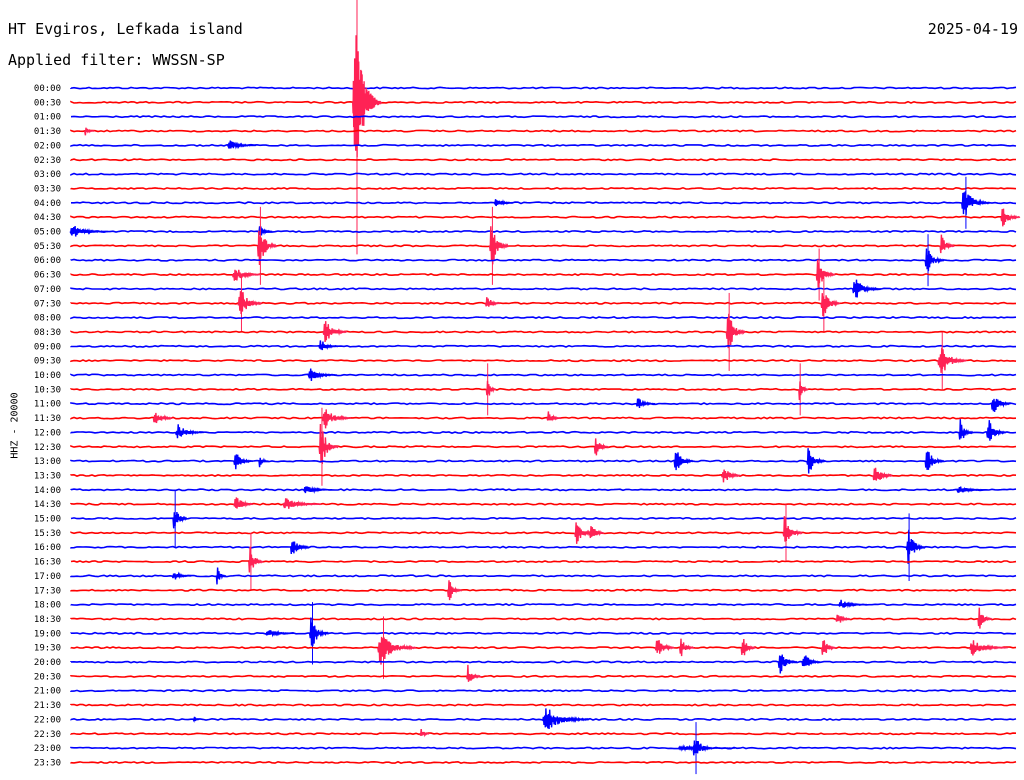  What do you see at coordinates (47, 448) in the screenshot?
I see `time-label: 12:30` at bounding box center [47, 448].